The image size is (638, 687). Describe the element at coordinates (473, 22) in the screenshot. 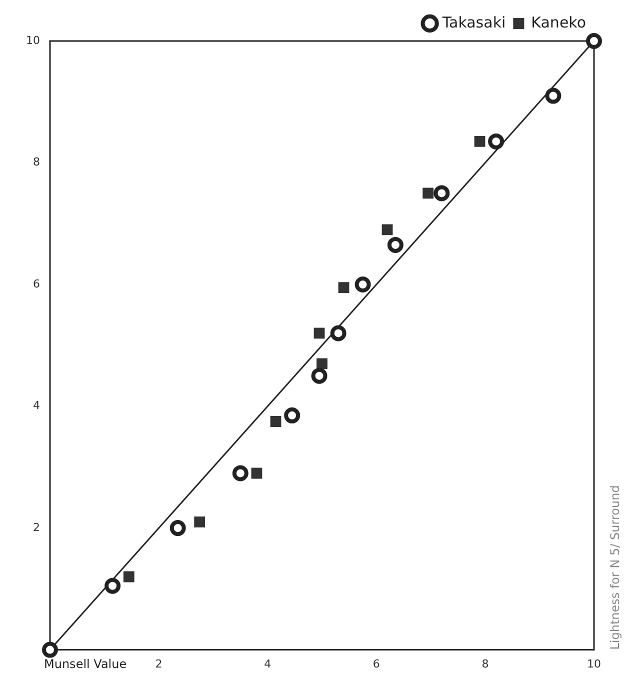

I see `legend-label: Takasaki` at that location.